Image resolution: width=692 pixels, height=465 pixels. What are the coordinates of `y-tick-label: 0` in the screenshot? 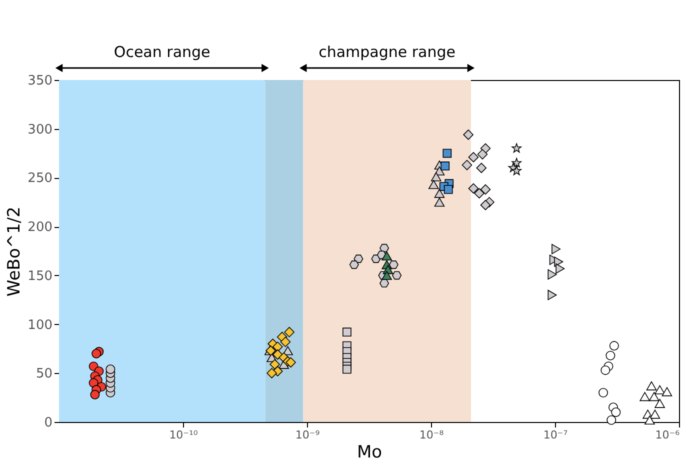 It's located at (48, 423).